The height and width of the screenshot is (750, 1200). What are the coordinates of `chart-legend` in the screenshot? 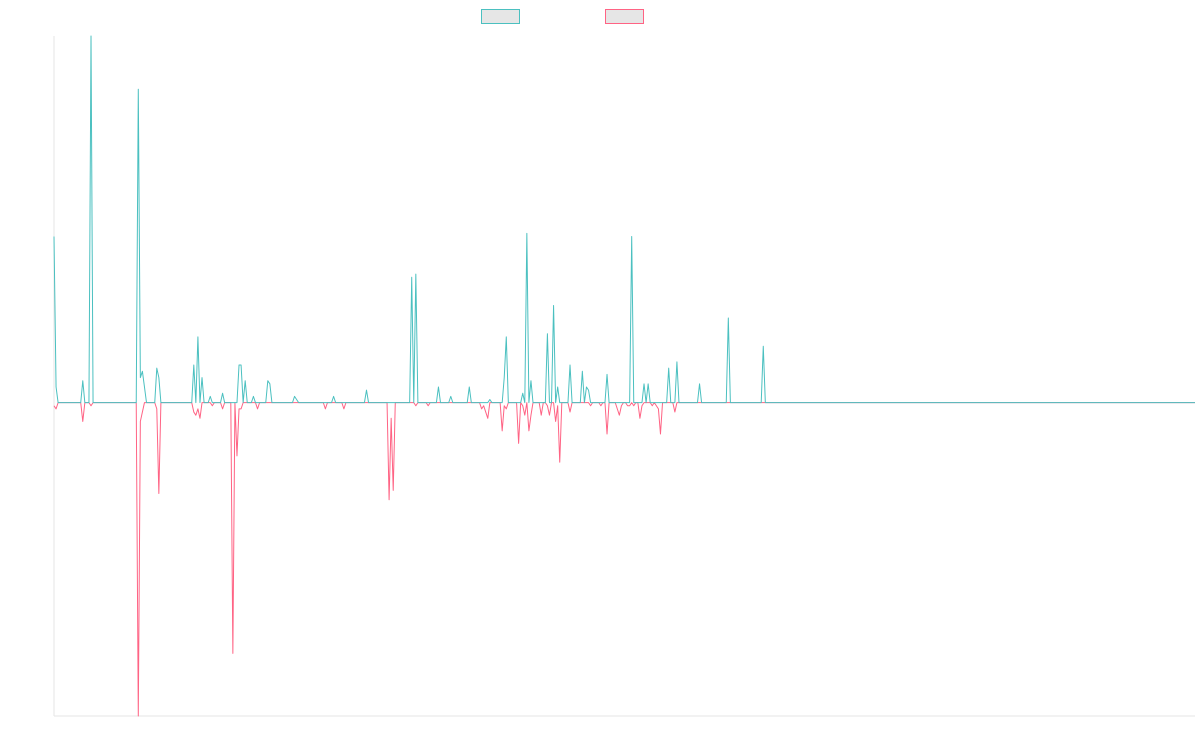 It's located at (600, 19).